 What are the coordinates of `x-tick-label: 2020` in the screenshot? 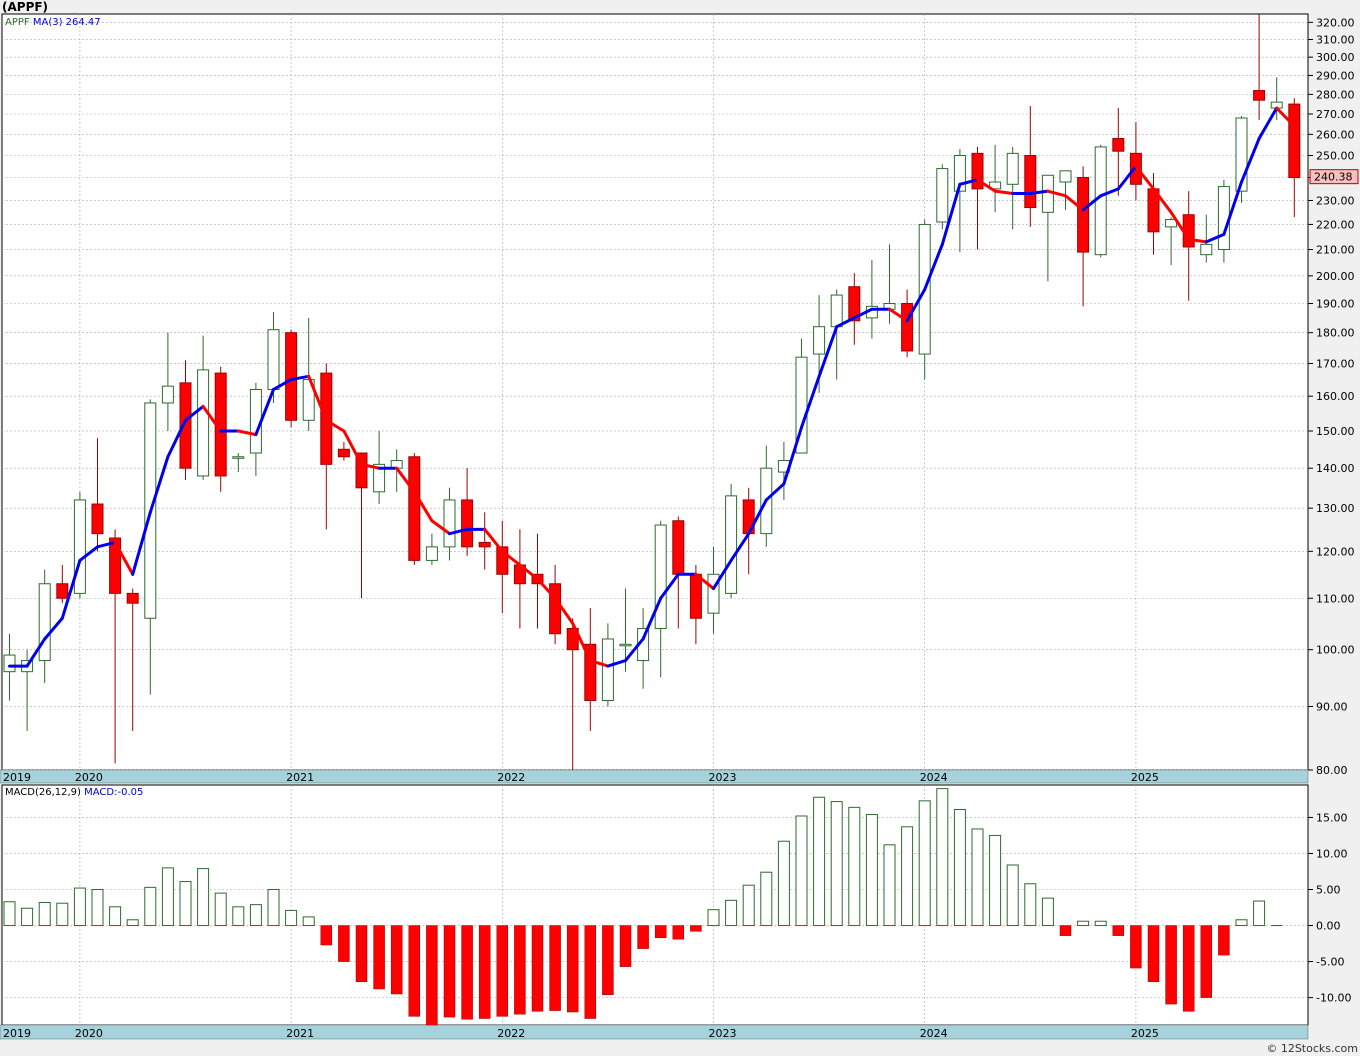 It's located at (89, 777).